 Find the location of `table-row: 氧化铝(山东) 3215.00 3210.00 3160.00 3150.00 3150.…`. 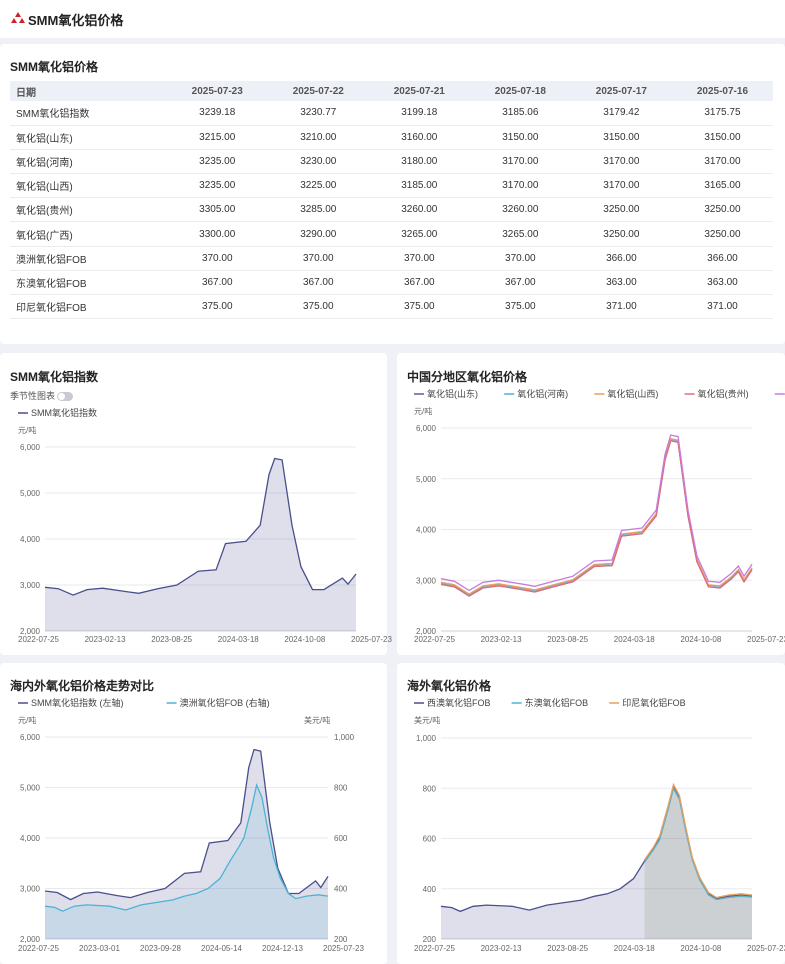

table-row: 氧化铝(山东) 3215.00 3210.00 3160.00 3150.00 3150.… is located at coordinates (391, 137).